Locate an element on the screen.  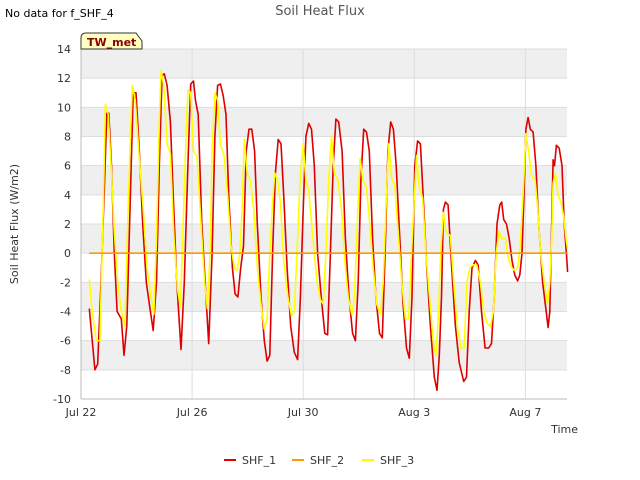
legend: SHF_1 SHF_2 SHF_3 is located at coordinates (319, 460).